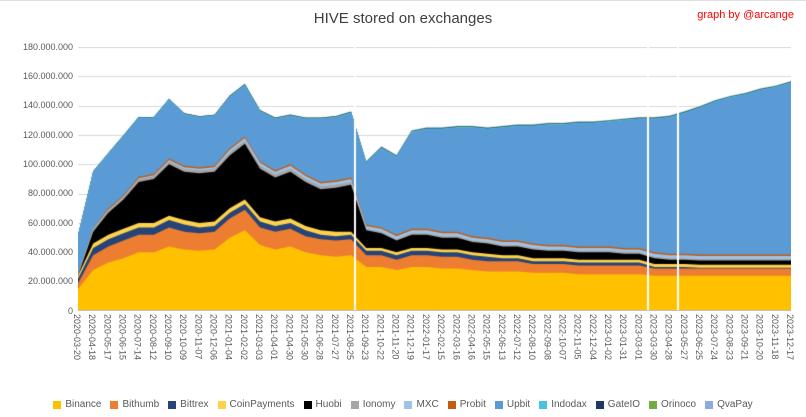  I want to click on x-tick-label: 2020-04-18, so click(92, 337).